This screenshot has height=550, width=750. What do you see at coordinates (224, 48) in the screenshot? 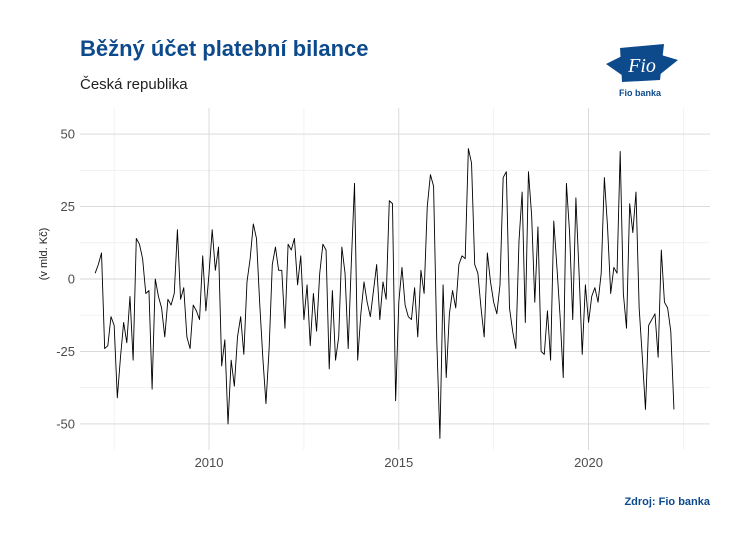
I see `chart-title: Běžný účet platební bilance` at bounding box center [224, 48].